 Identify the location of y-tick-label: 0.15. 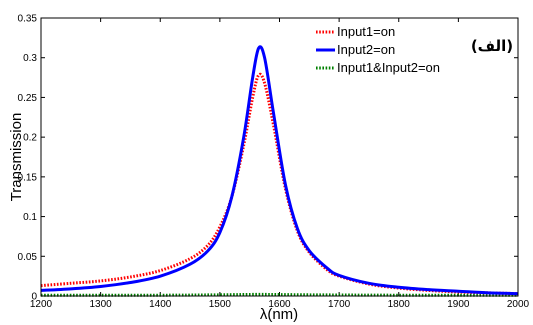
(28, 177).